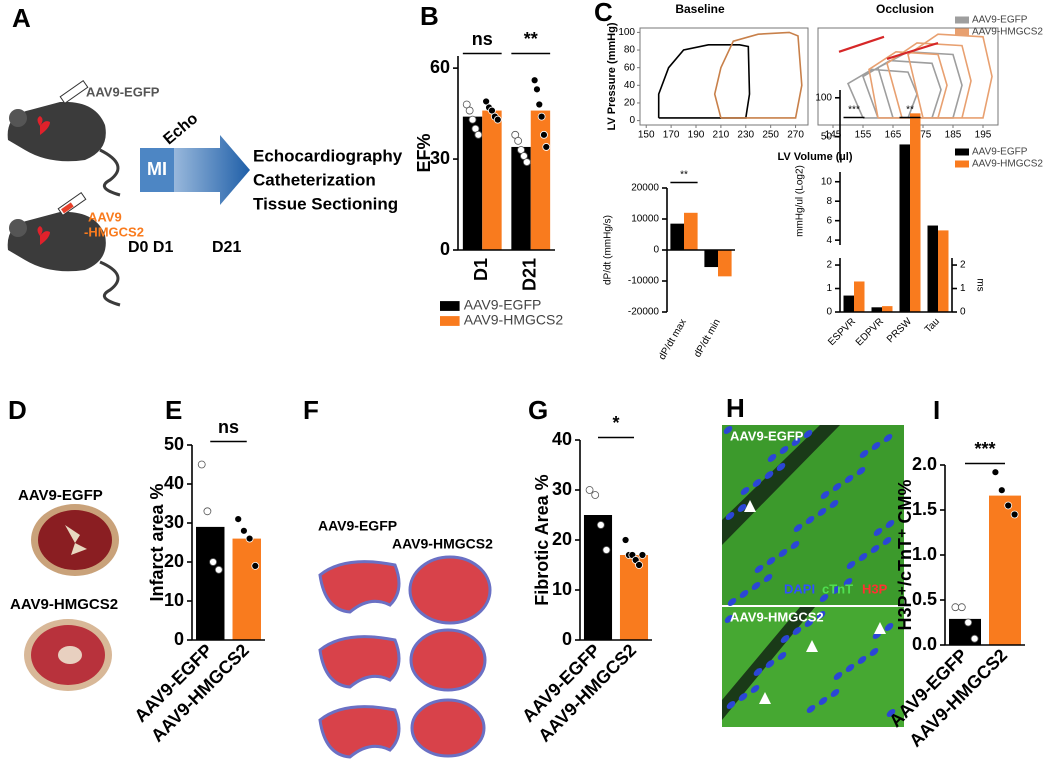  What do you see at coordinates (123, 91) in the screenshot?
I see `schematic-label: AAV9-EGFP` at bounding box center [123, 91].